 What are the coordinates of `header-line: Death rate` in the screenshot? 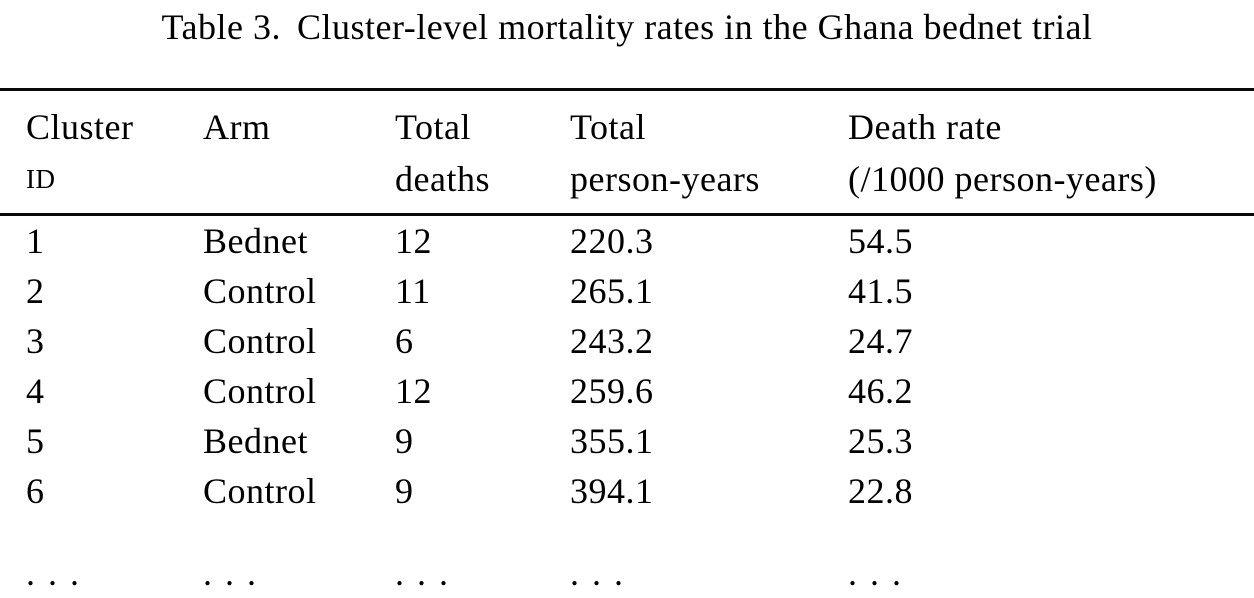 It's located at (925, 127).